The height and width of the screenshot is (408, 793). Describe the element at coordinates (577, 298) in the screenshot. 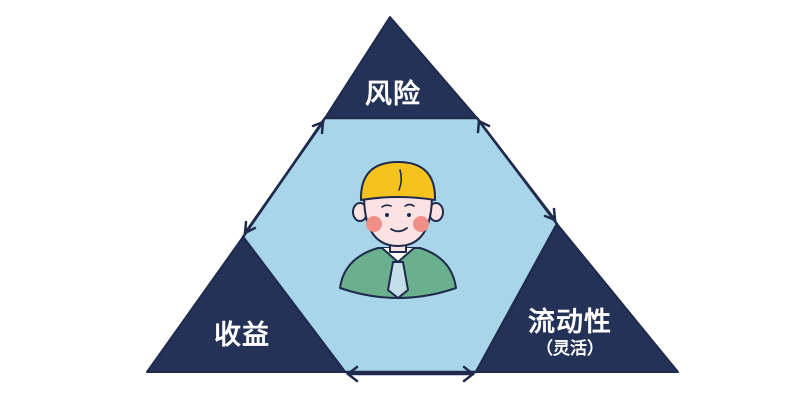

I see `liquidity-corner-triangle` at that location.